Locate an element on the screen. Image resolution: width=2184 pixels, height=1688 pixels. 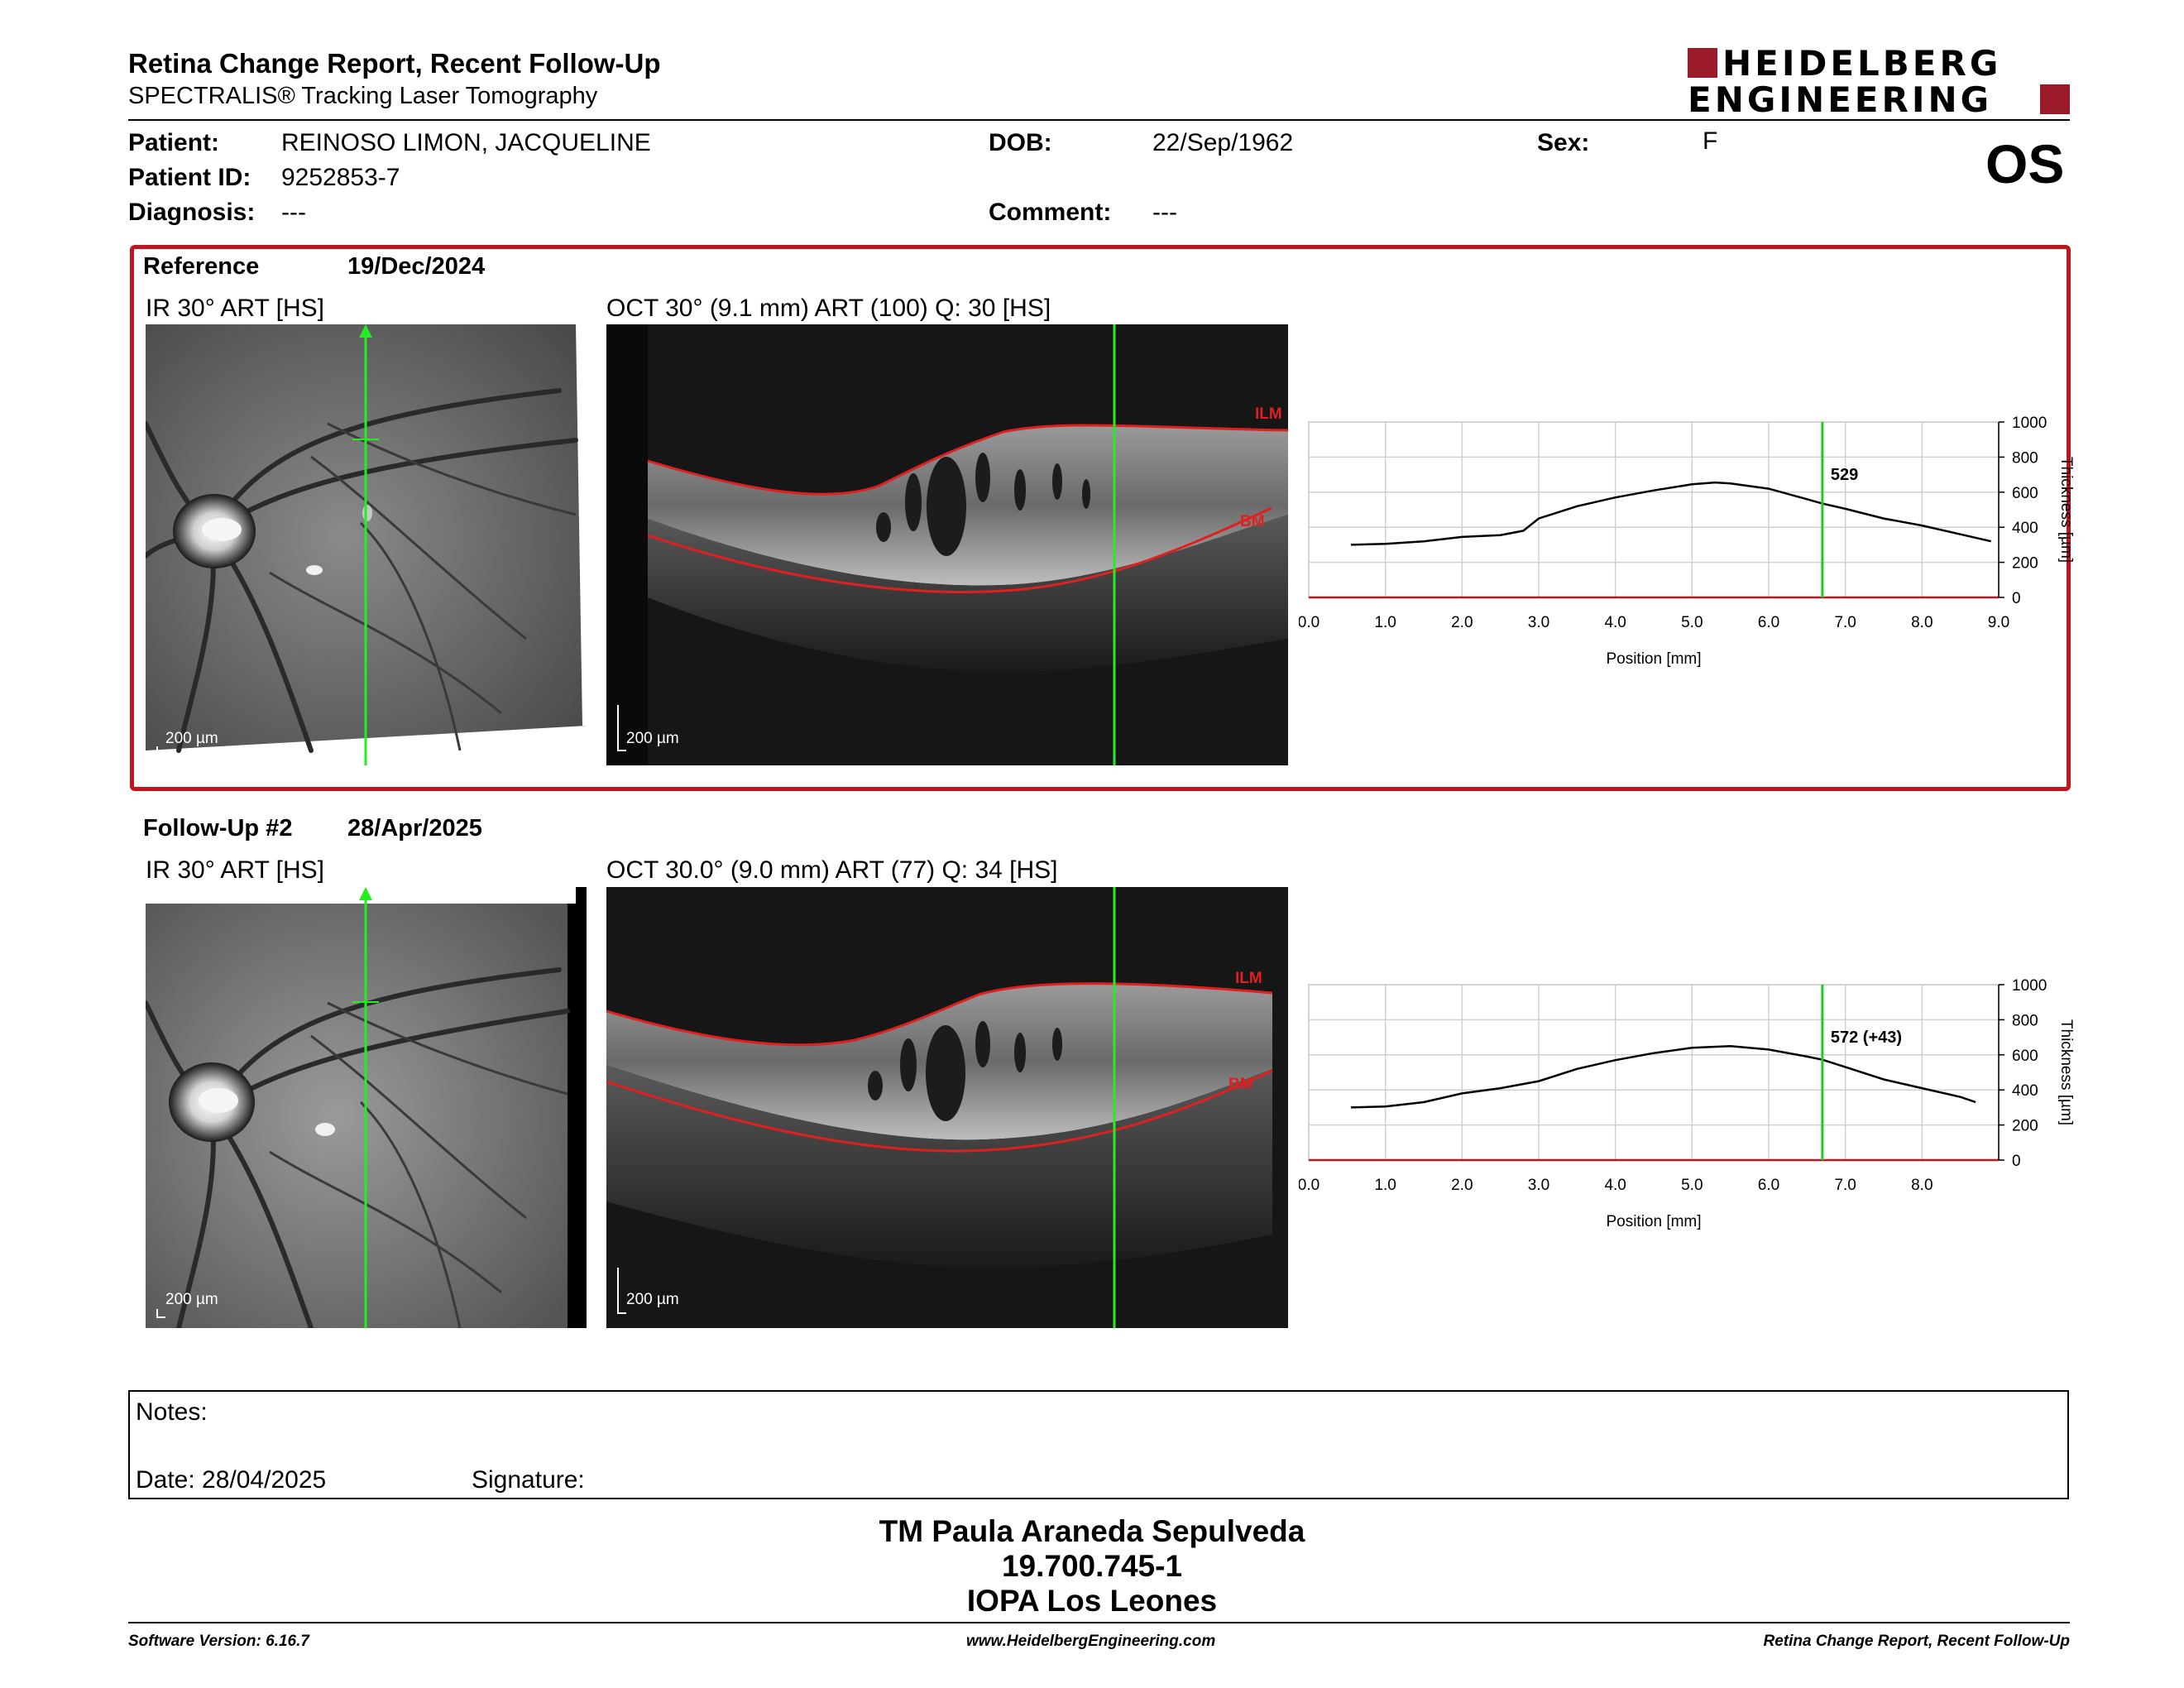
notes-box is located at coordinates (1098, 1444).